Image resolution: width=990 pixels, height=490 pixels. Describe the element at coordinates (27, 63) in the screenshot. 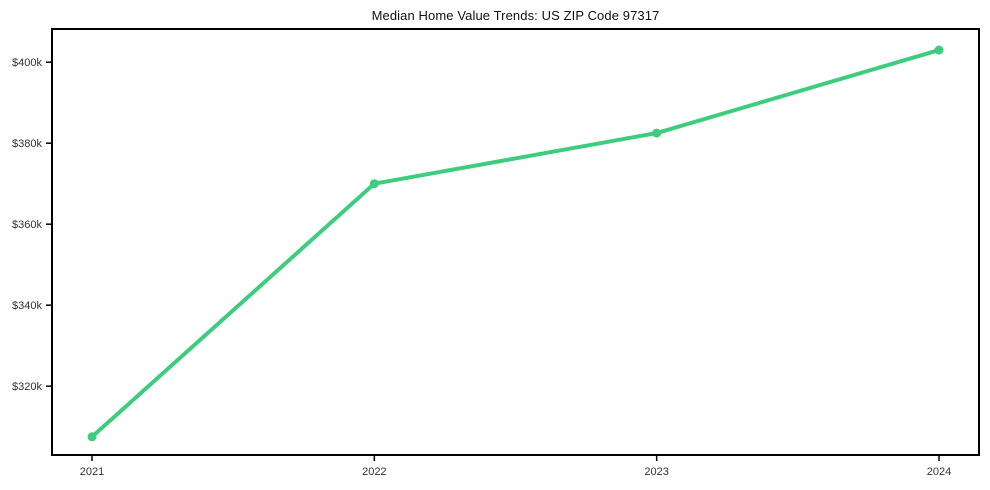

I see `y-tick-label: $400k` at that location.